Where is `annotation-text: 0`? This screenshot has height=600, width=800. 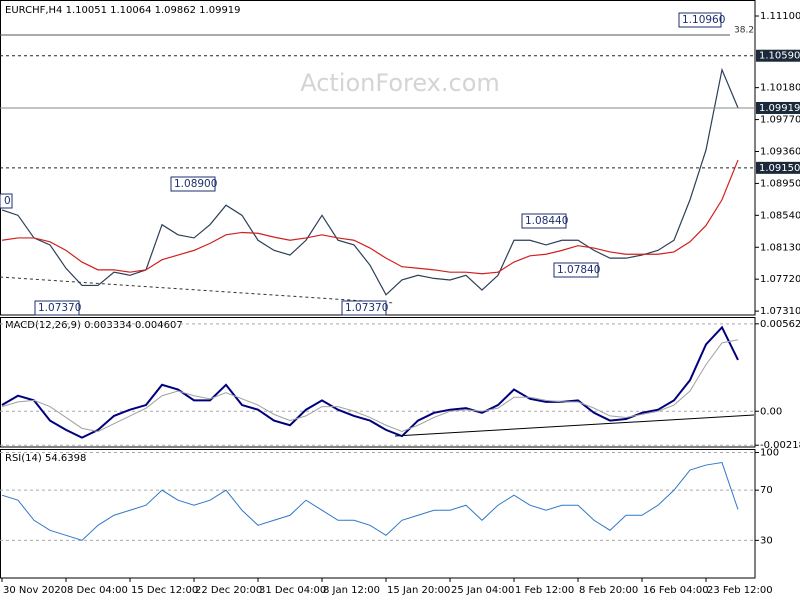
annotation-text: 0 is located at coordinates (7, 201).